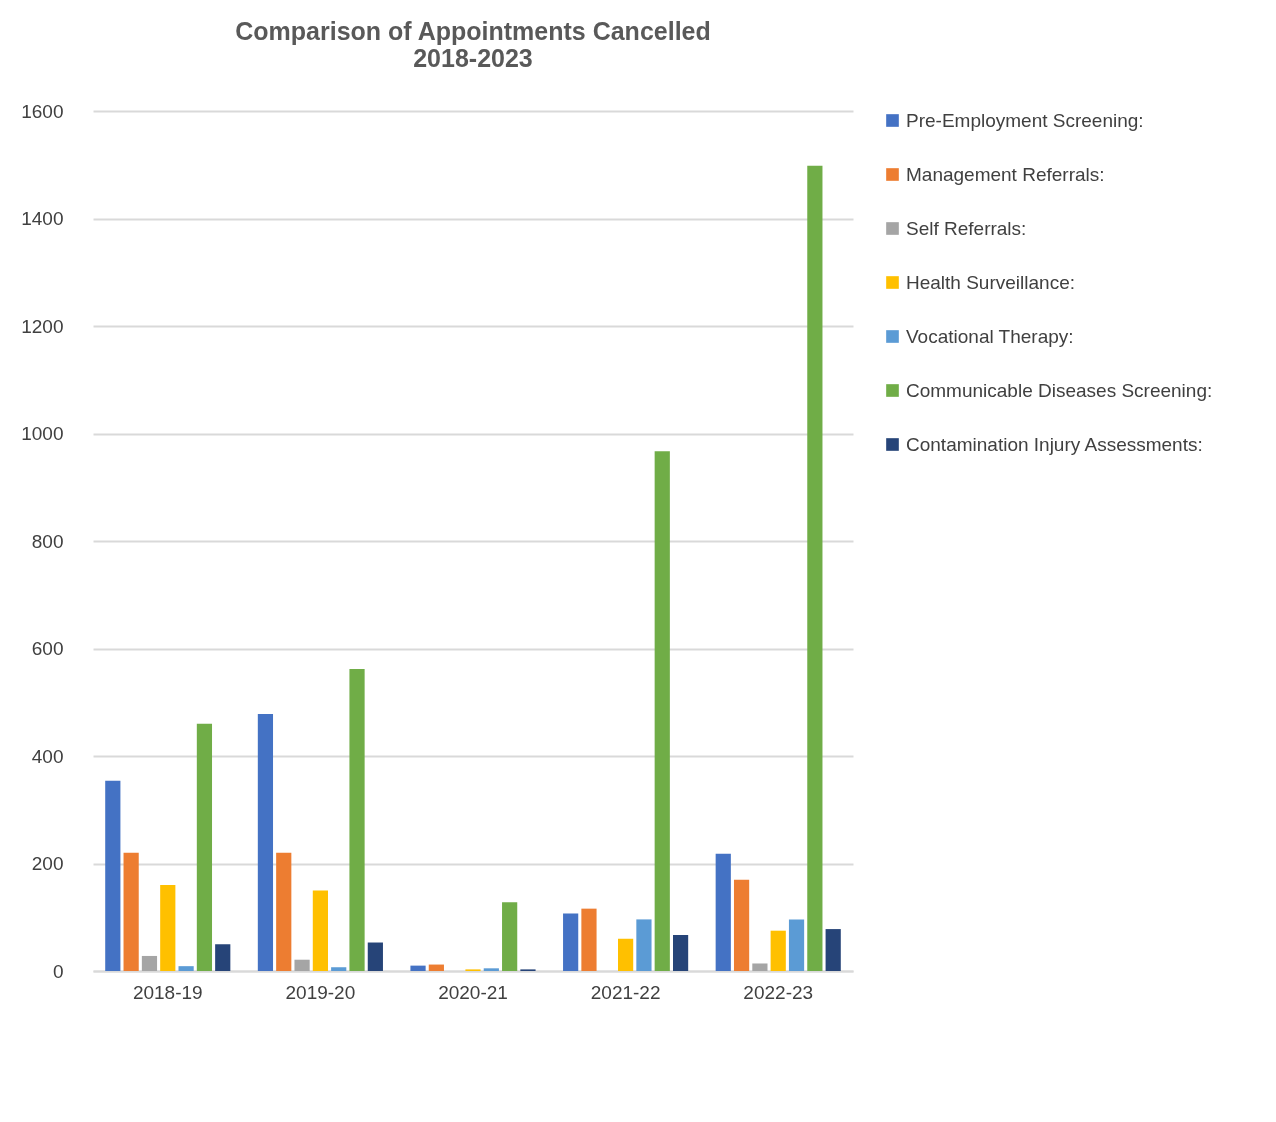 Image resolution: width=1276 pixels, height=1122 pixels. Describe the element at coordinates (966, 228) in the screenshot. I see `legend-label: Self Referrals:` at that location.